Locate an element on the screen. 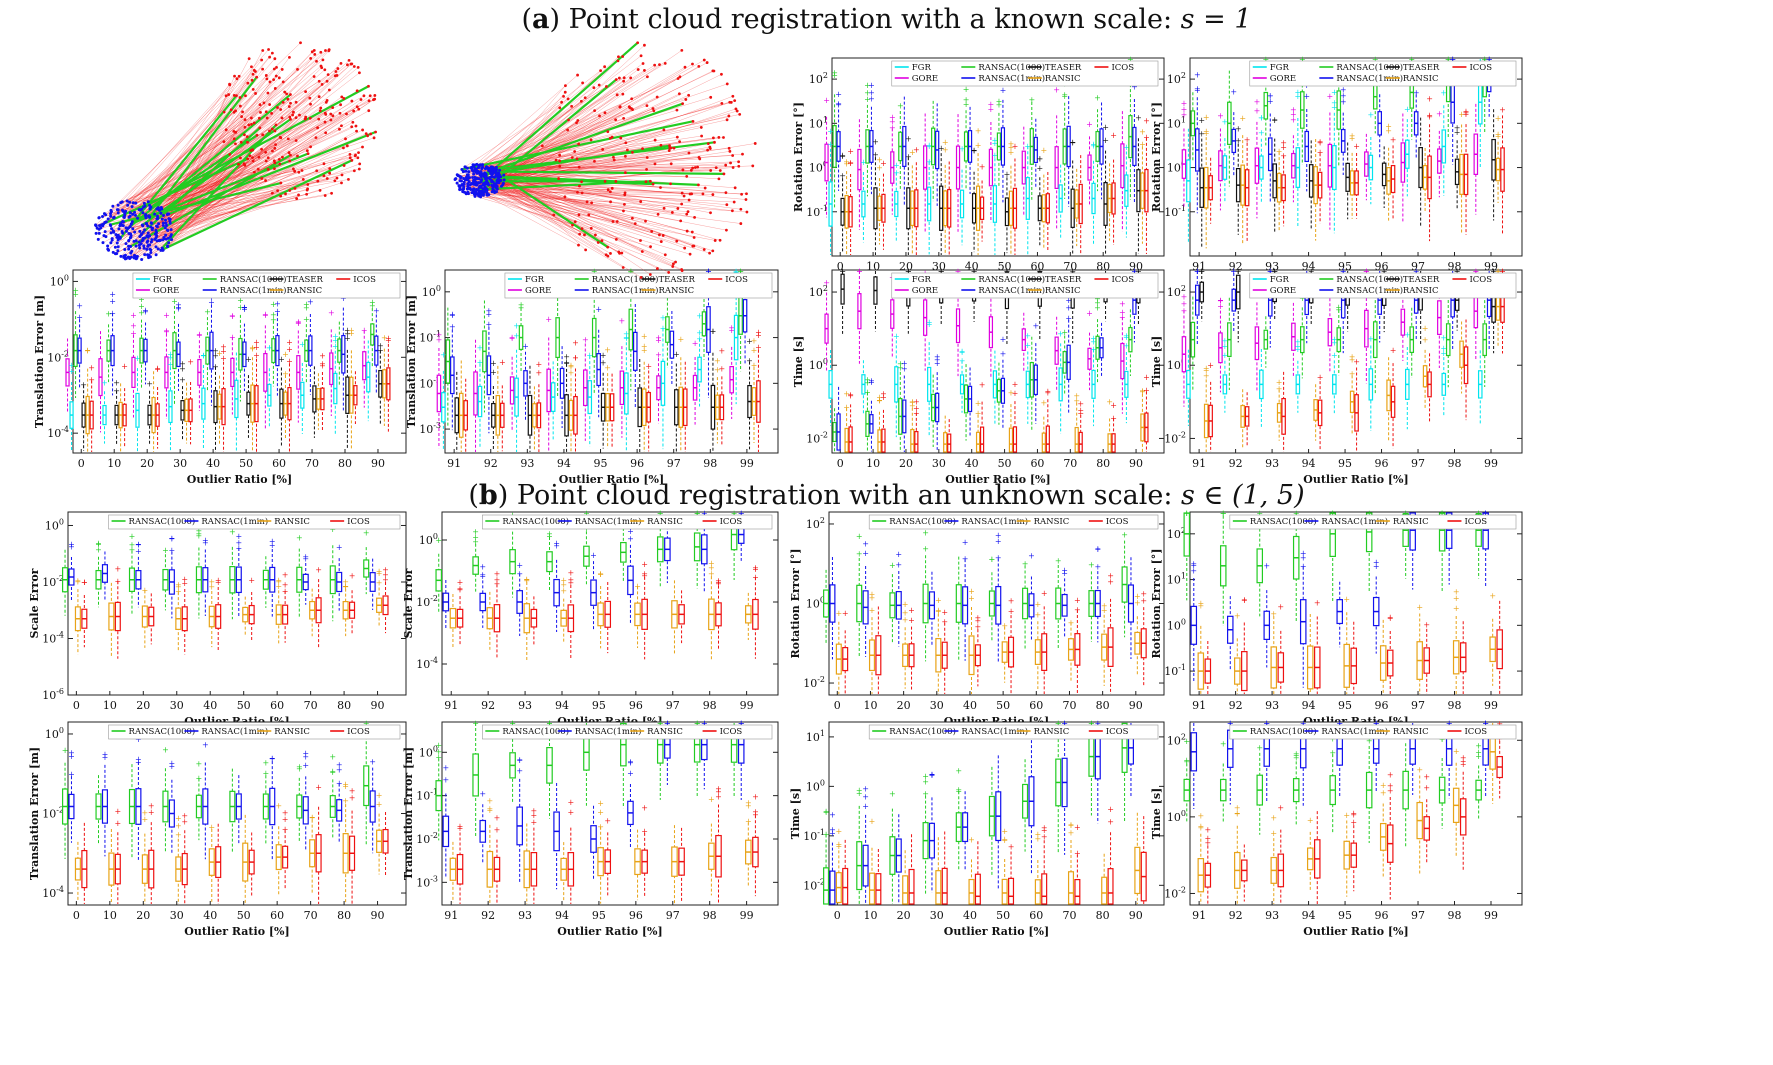 This screenshot has width=1773, height=1065. y-tick-label: 10⁻⁴ is located at coordinates (53, 892).